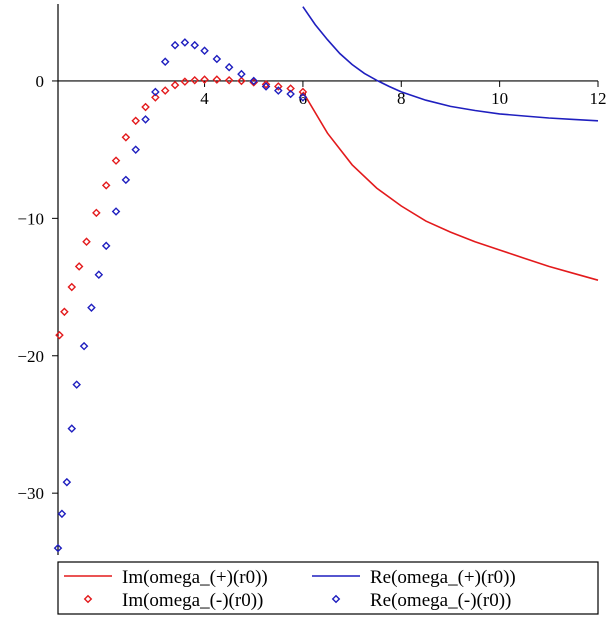 The width and height of the screenshot is (613, 617). I want to click on legend-label: Im(omega_(+)(r0)), so click(195, 577).